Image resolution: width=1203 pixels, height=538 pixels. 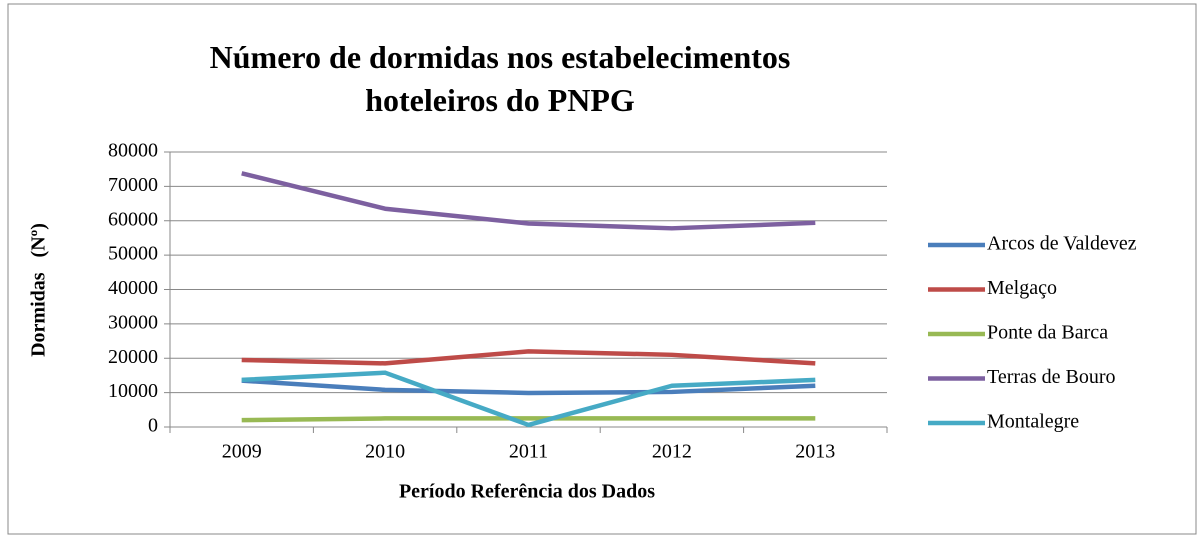 What do you see at coordinates (133, 322) in the screenshot?
I see `y-tick-label: 30000` at bounding box center [133, 322].